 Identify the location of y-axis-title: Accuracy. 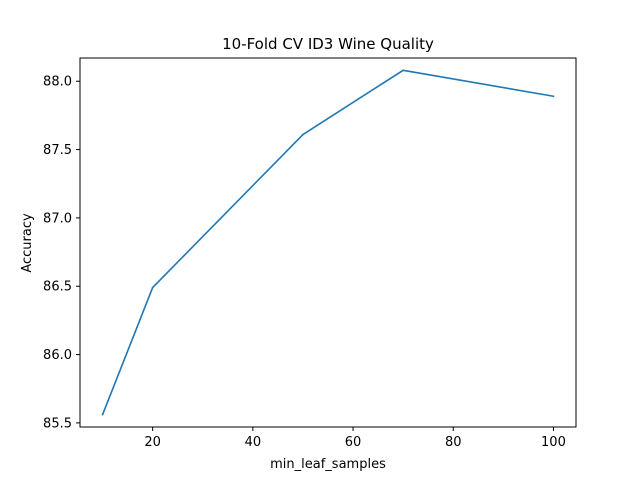
(27, 243).